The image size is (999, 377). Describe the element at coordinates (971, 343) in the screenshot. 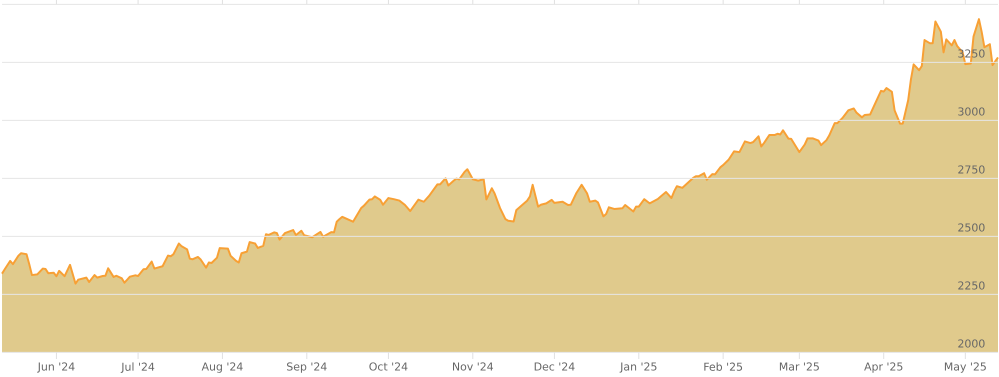

I see `y-tick-label: 2000` at that location.